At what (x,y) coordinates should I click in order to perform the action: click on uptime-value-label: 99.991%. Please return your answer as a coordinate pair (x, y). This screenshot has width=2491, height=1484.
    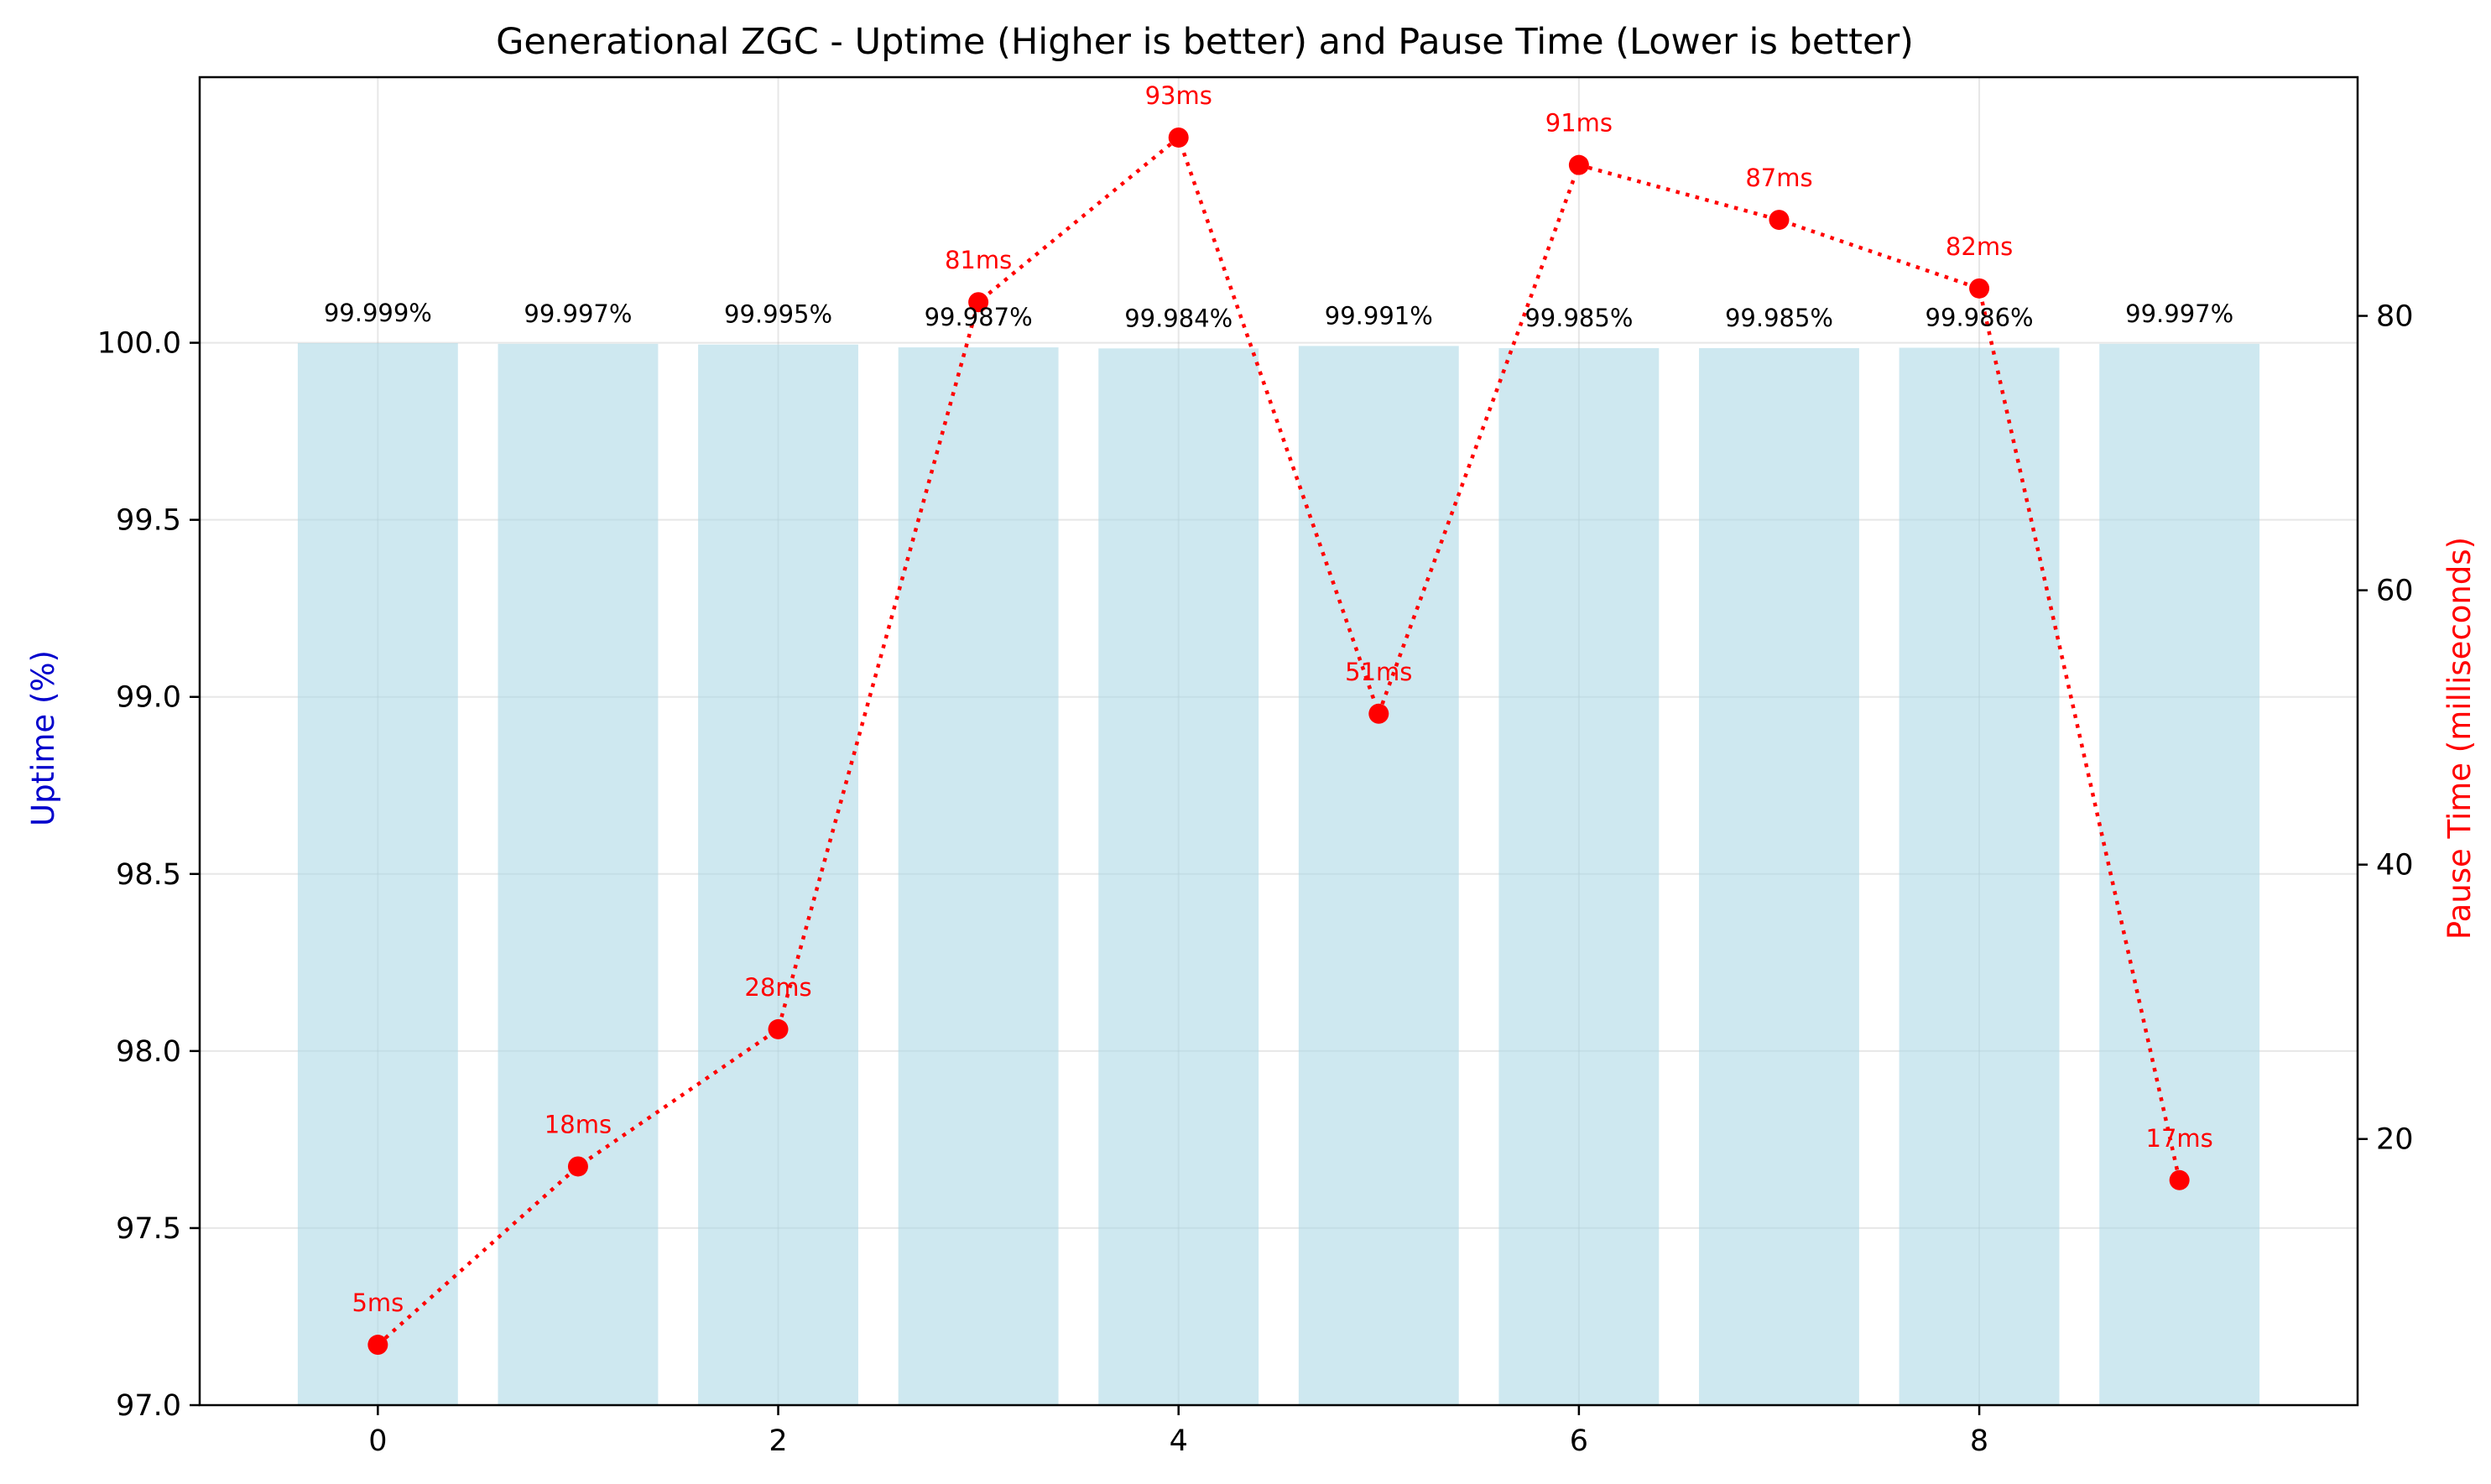
    Looking at the image, I should click on (1379, 315).